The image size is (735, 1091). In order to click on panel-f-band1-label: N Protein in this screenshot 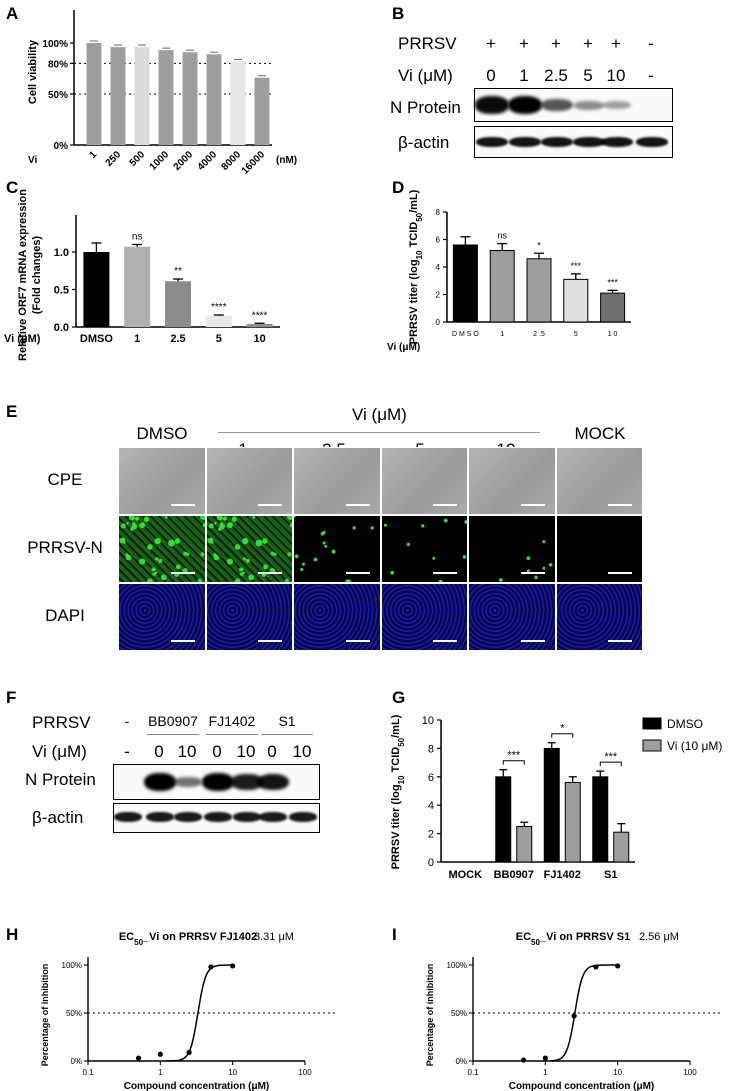, I will do `click(60, 779)`.